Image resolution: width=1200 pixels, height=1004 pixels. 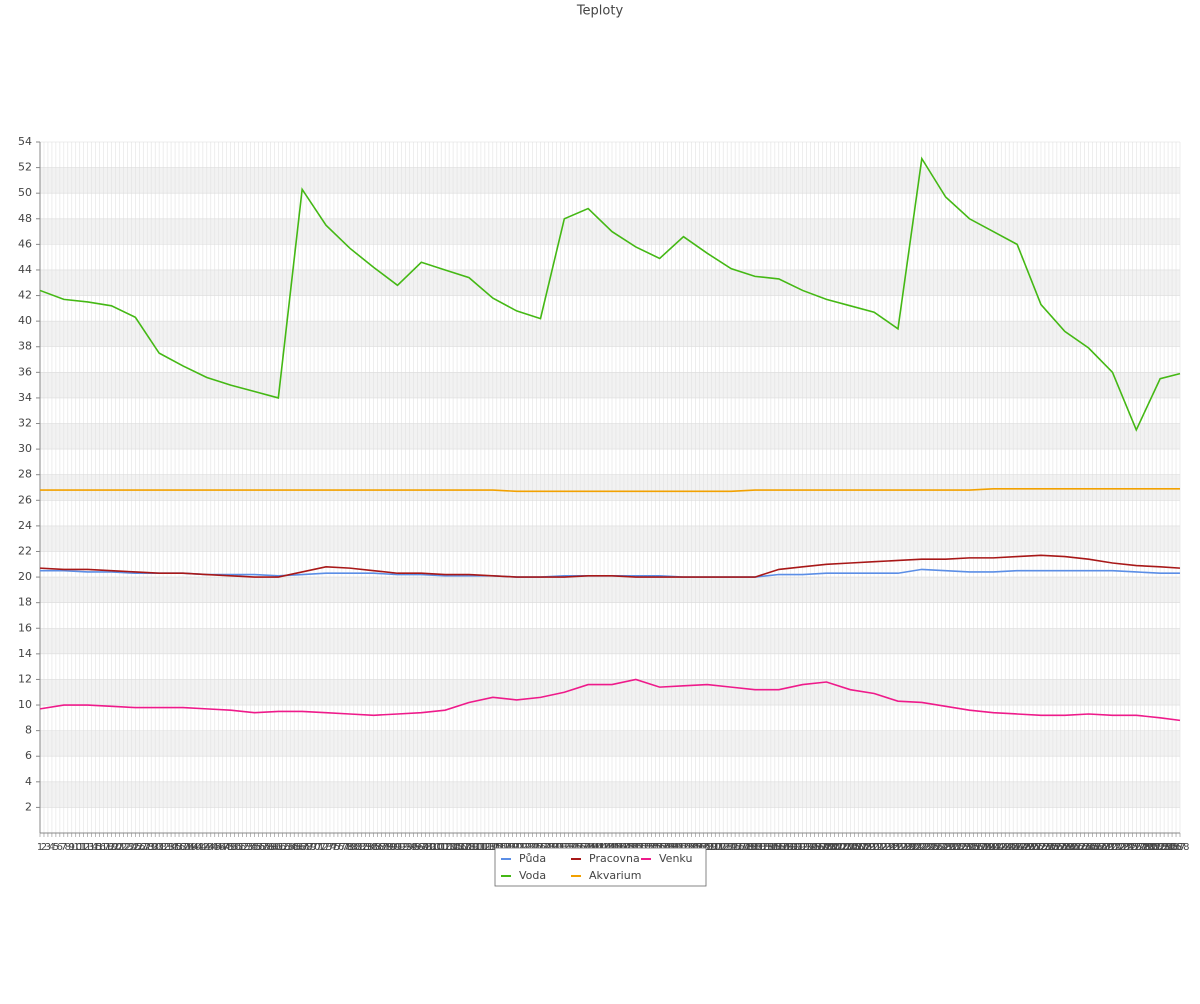 What do you see at coordinates (600, 867) in the screenshot?
I see `legend-box` at bounding box center [600, 867].